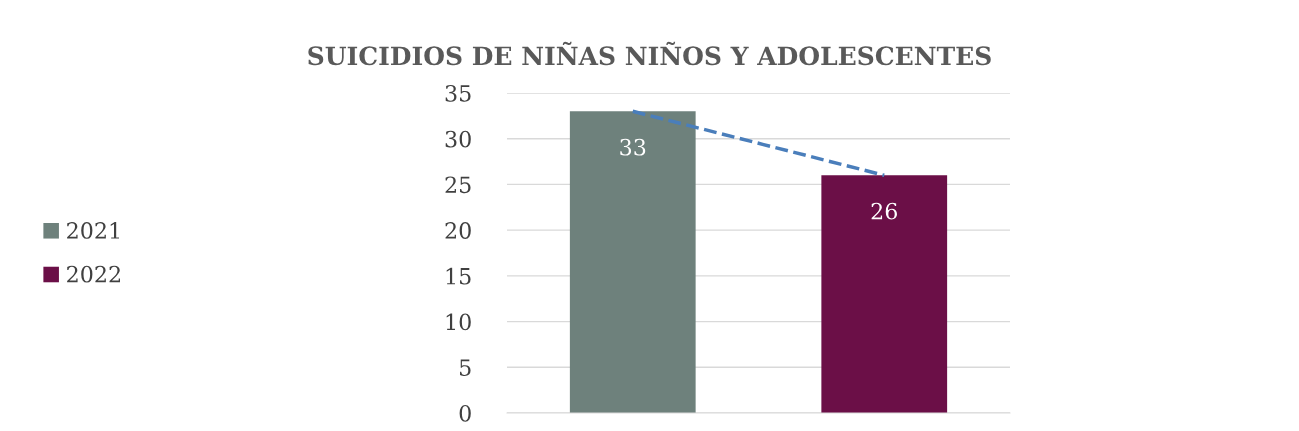  What do you see at coordinates (465, 413) in the screenshot?
I see `y-tick-label: 0` at bounding box center [465, 413].